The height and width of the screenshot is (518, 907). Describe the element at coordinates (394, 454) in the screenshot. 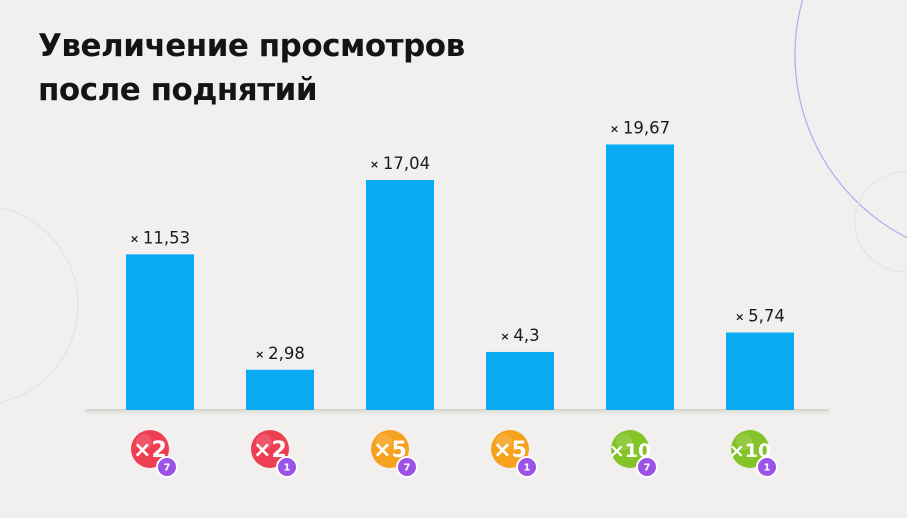

I see `category-badge-3: ×57` at that location.